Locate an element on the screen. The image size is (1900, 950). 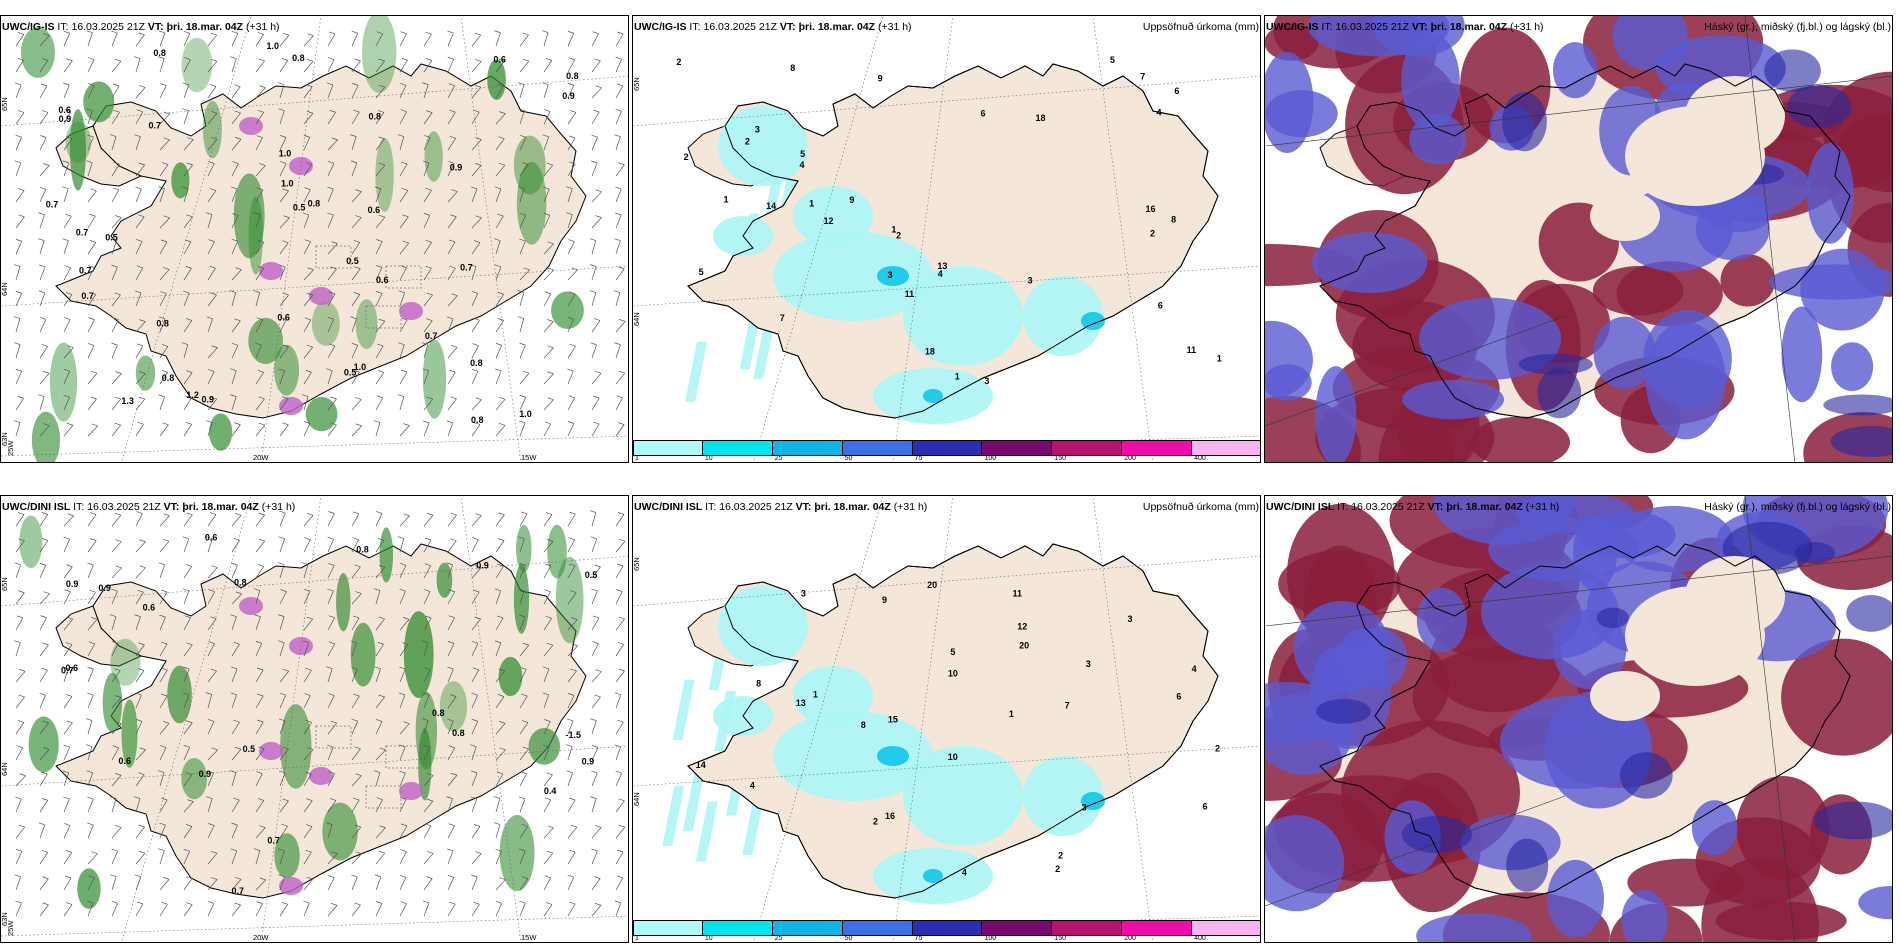
lat-label: 63N is located at coordinates (5, 439).